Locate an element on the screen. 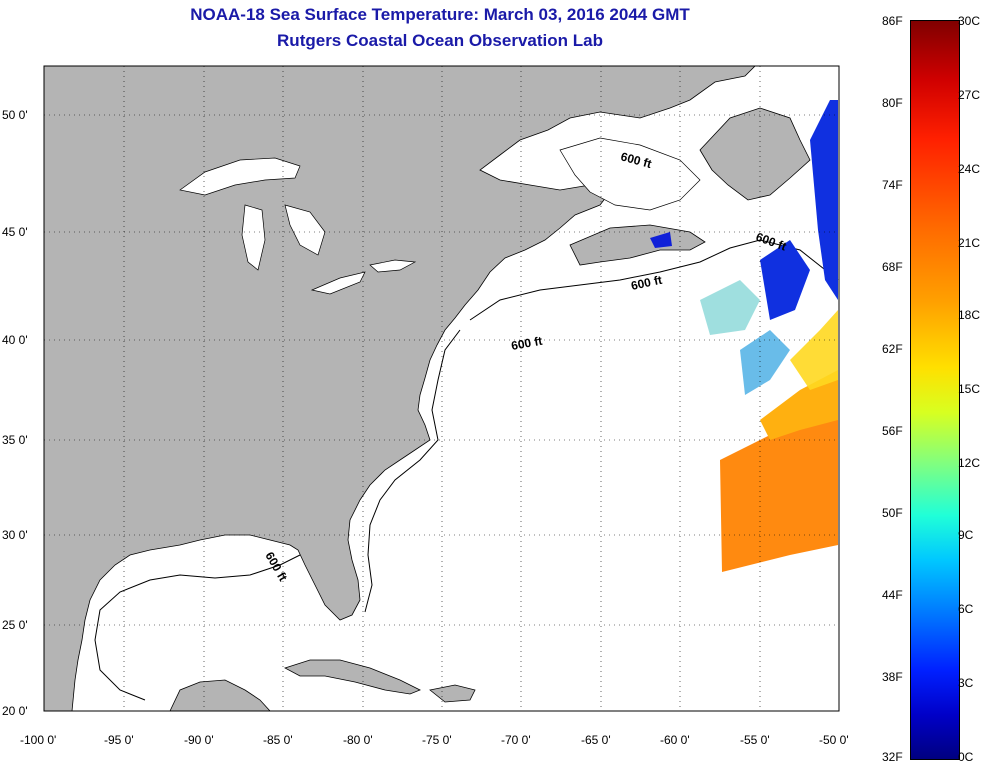 This screenshot has height=770, width=984. lon-label: -80 0' is located at coordinates (358, 740).